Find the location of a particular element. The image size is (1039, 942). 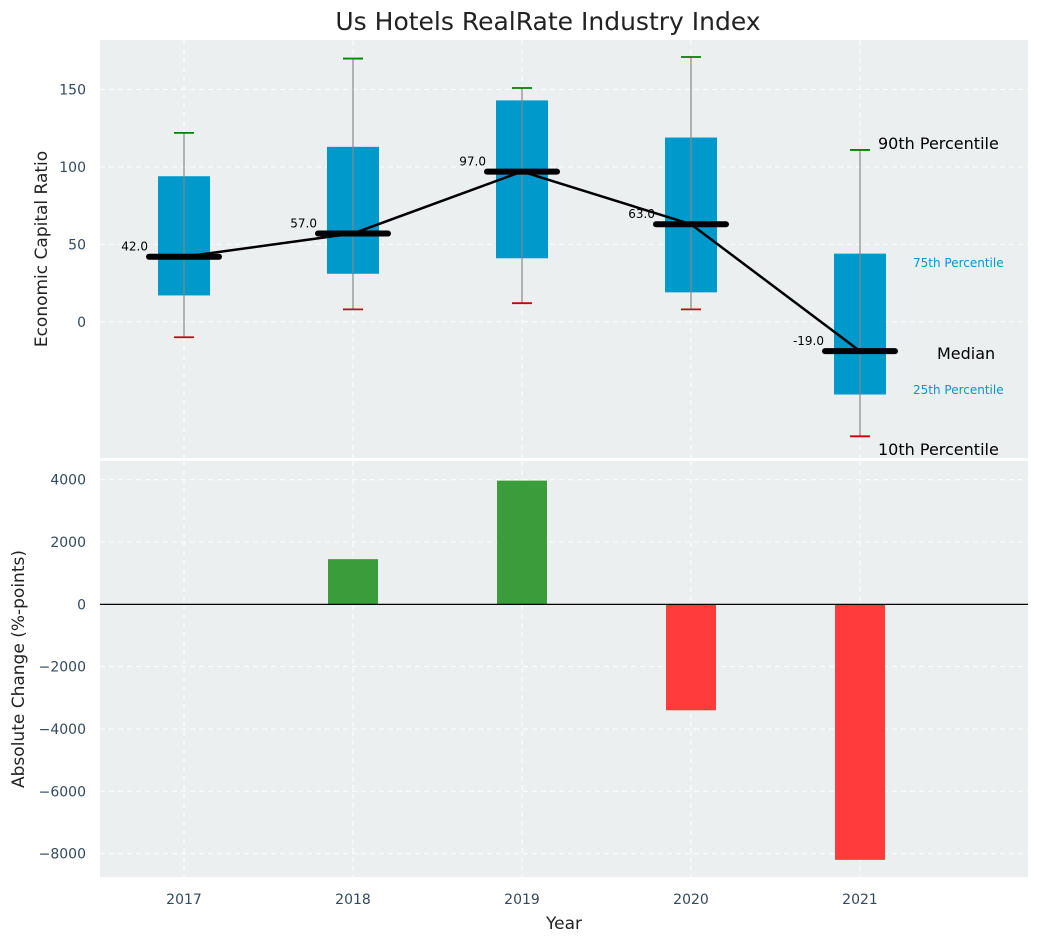

median-label-2018: 57.0 is located at coordinates (303, 224).